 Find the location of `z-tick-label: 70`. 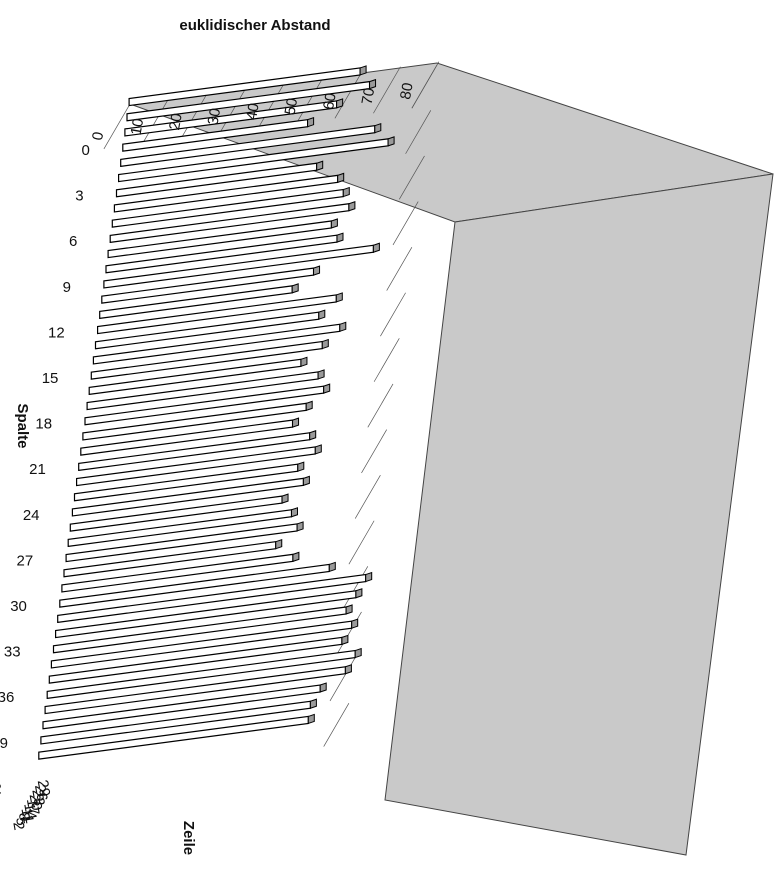

z-tick-label: 70 is located at coordinates (369, 96).